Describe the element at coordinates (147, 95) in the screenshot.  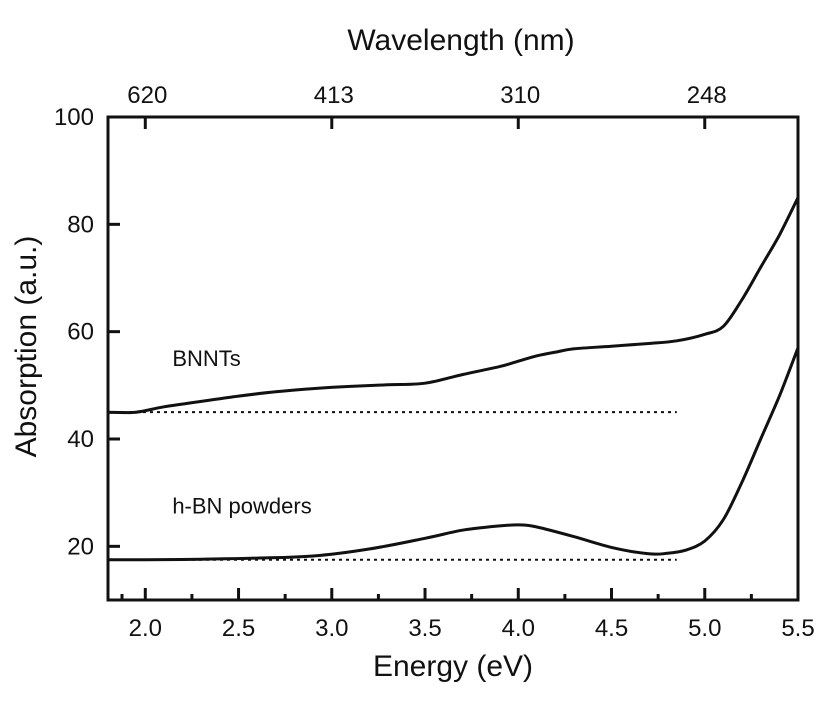
I see `top-tick-label: 620` at that location.